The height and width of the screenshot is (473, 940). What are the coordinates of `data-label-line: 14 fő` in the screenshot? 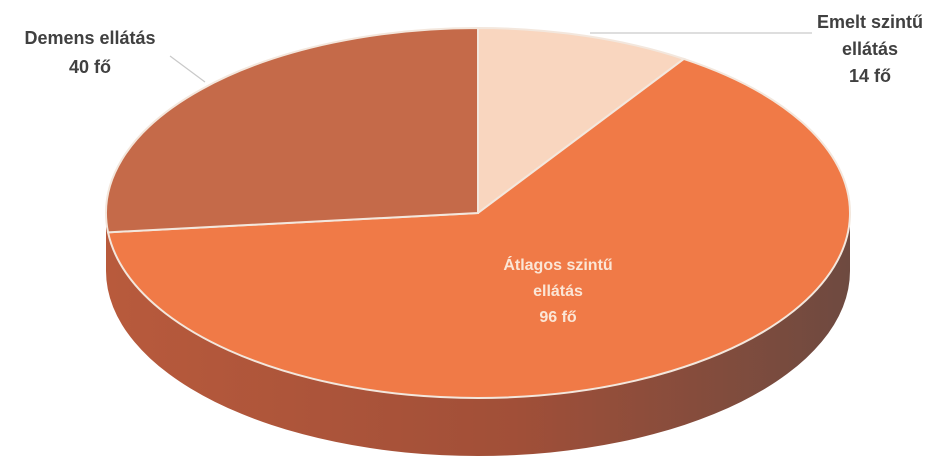 It's located at (870, 76).